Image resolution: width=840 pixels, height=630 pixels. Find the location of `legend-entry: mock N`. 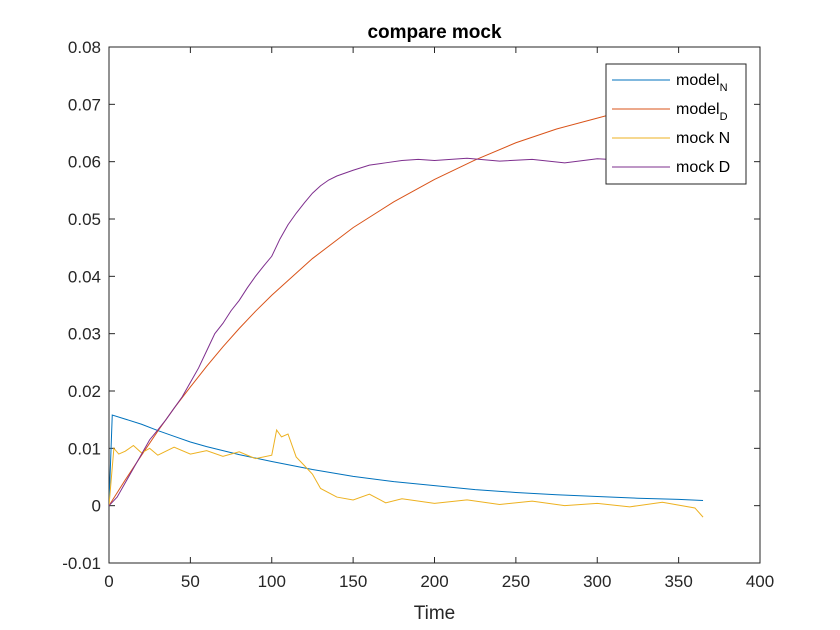

legend-entry: mock N is located at coordinates (703, 138).